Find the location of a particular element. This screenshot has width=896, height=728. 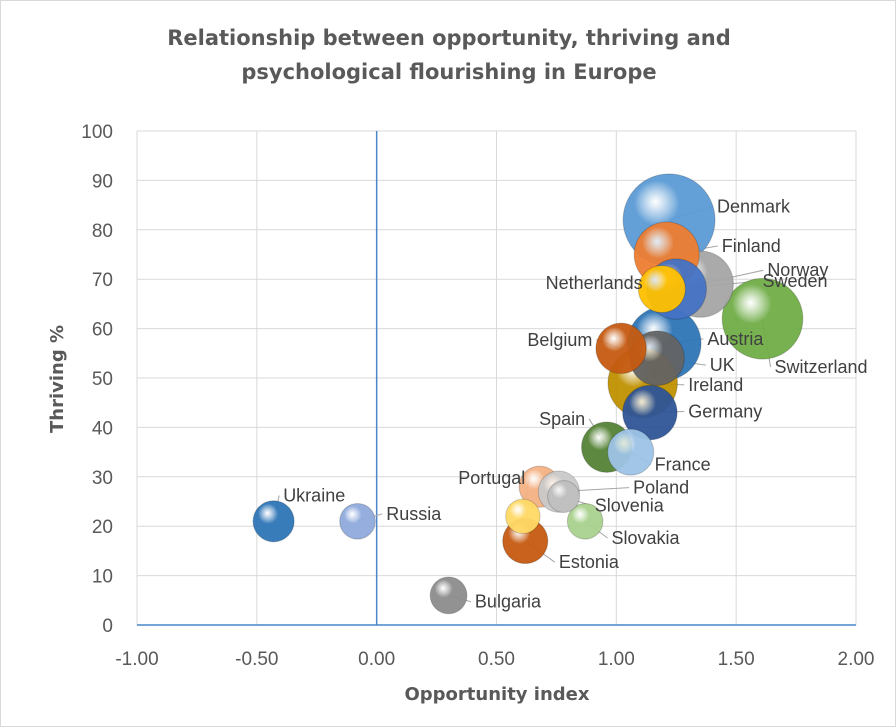

data-label-norway: Norway is located at coordinates (797, 270).